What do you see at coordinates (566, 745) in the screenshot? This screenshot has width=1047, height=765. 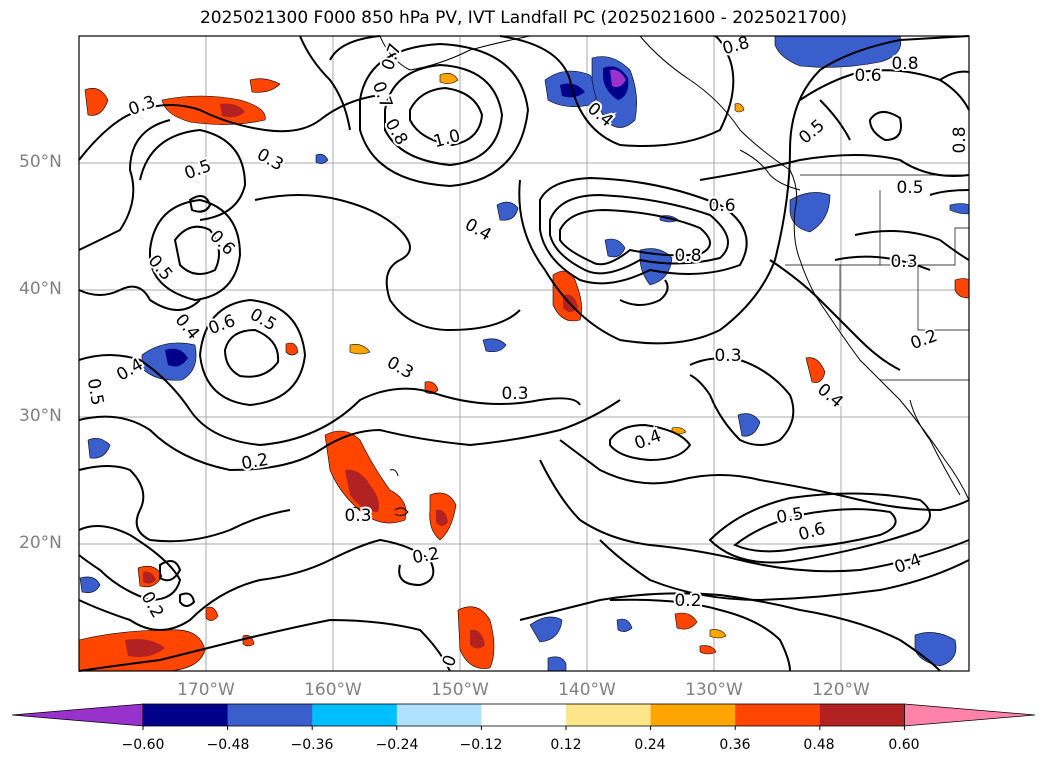 I see `colorbar-tick: 0.12` at bounding box center [566, 745].